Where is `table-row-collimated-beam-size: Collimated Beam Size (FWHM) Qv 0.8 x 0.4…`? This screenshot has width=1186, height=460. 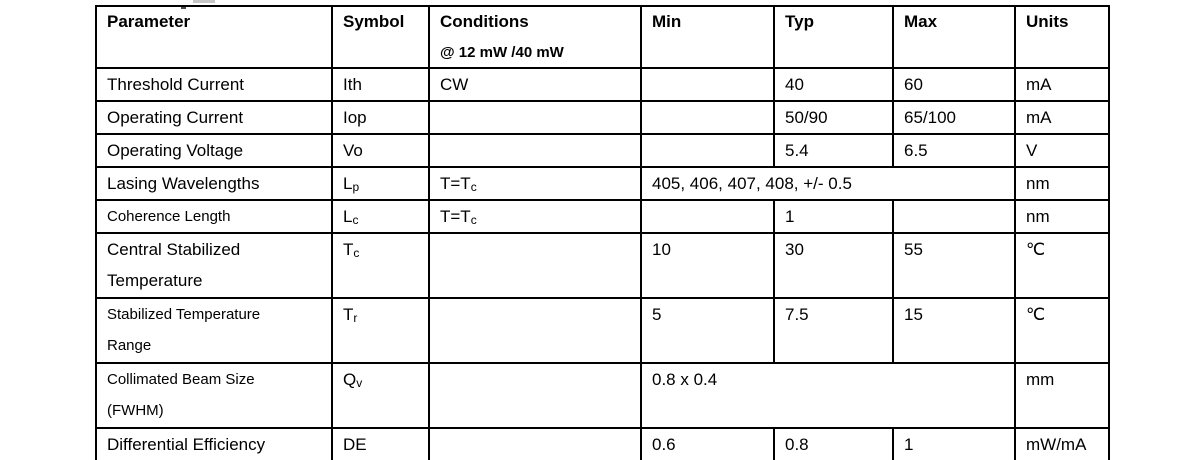 table-row-collimated-beam-size: Collimated Beam Size (FWHM) Qv 0.8 x 0.4… is located at coordinates (602, 395).